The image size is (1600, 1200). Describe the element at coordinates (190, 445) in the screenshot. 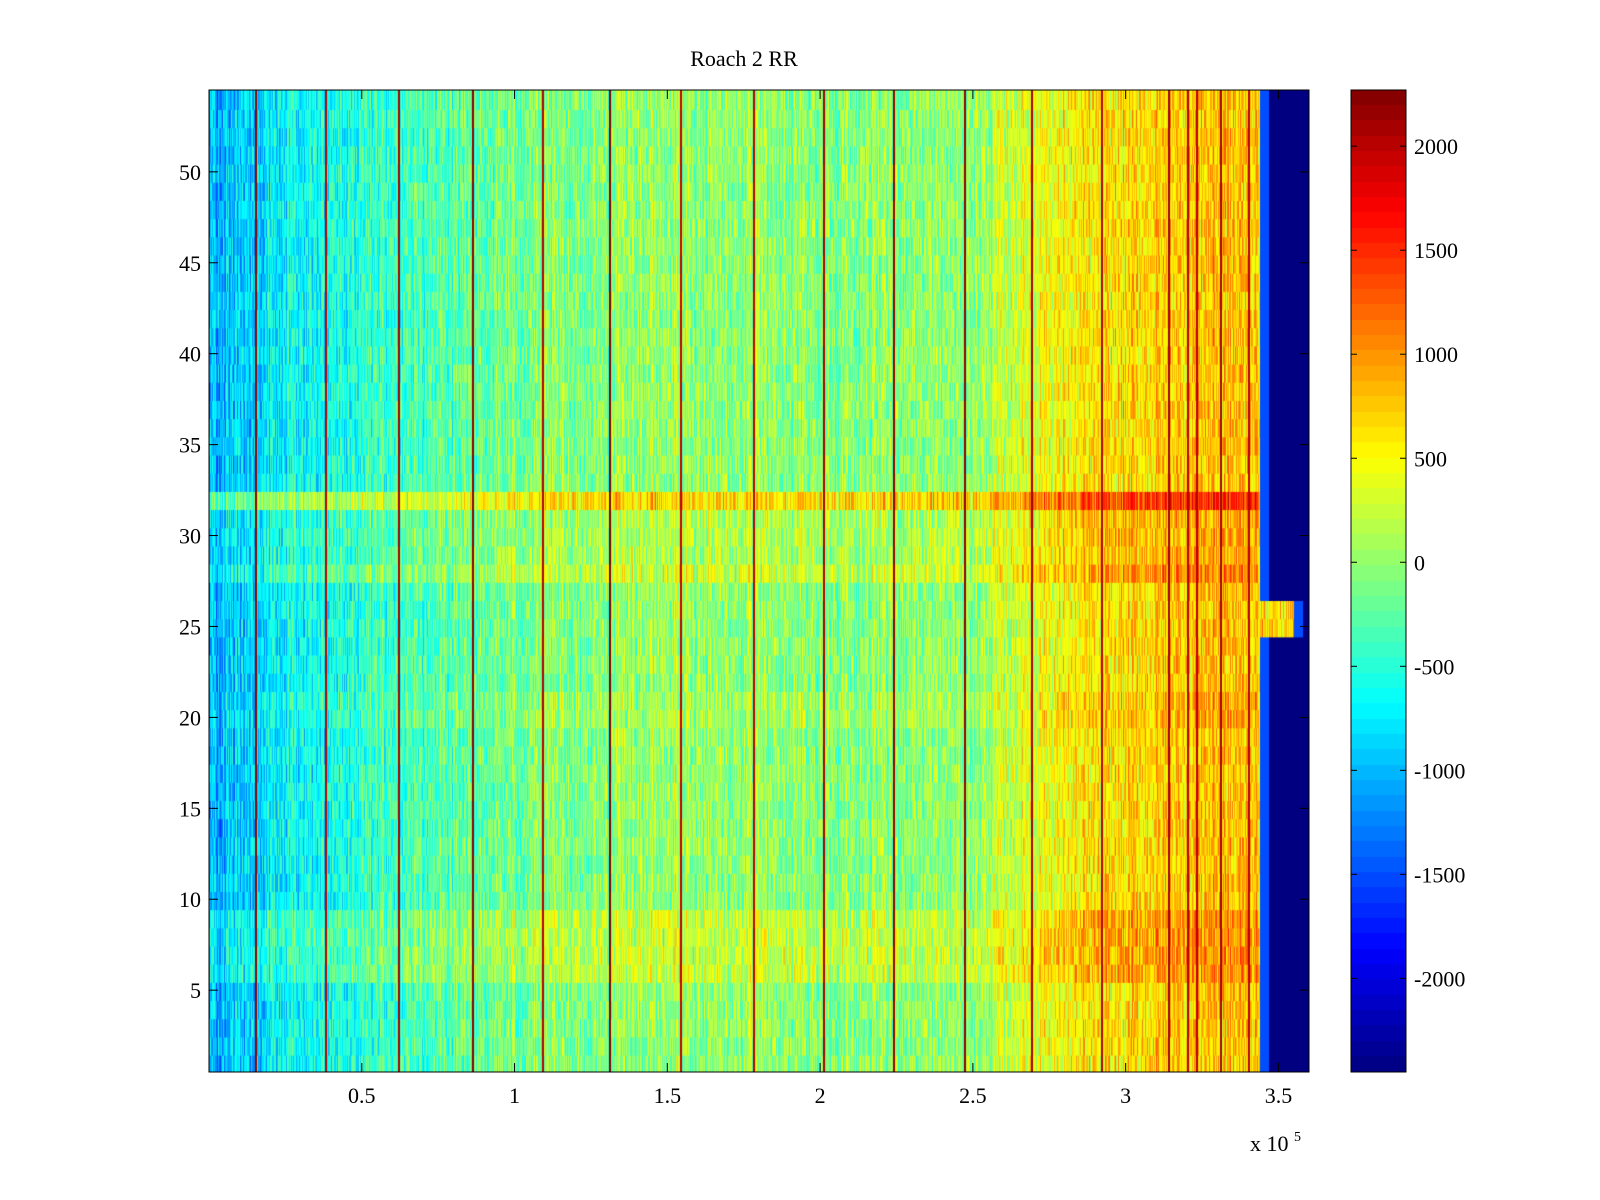

I see `y-tick-label: 35` at that location.